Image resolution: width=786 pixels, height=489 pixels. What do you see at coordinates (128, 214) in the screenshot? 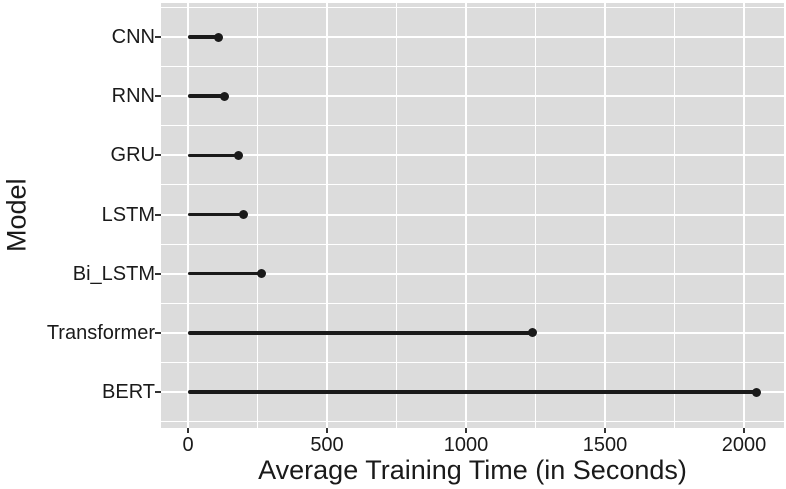
I see `y-tick-label: LSTM` at bounding box center [128, 214].